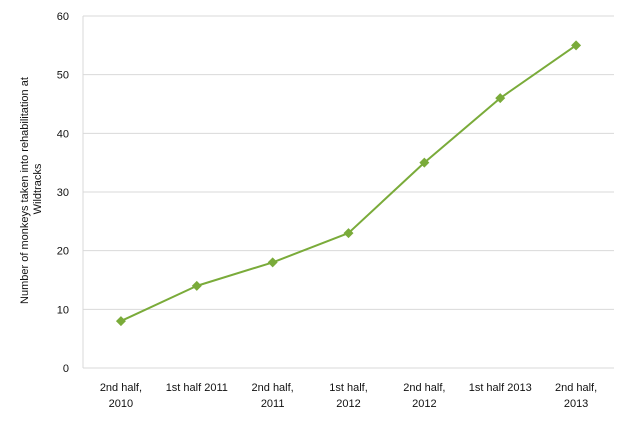  What do you see at coordinates (576, 396) in the screenshot?
I see `x-tick-label: 2nd half, 2013` at bounding box center [576, 396].